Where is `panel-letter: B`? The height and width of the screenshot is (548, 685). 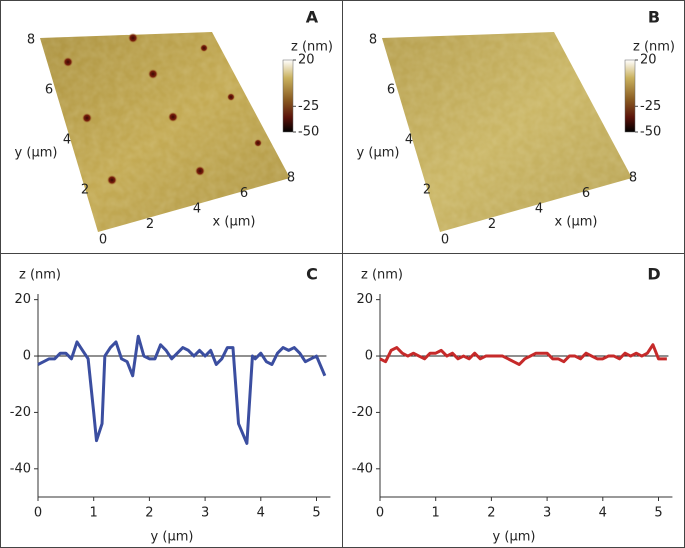
panel-letter: B is located at coordinates (654, 17).